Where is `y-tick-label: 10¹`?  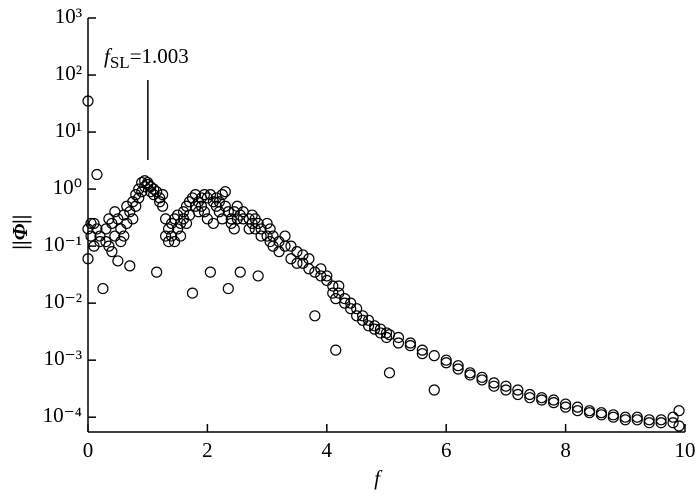 y-tick-label: 10¹ is located at coordinates (68, 130).